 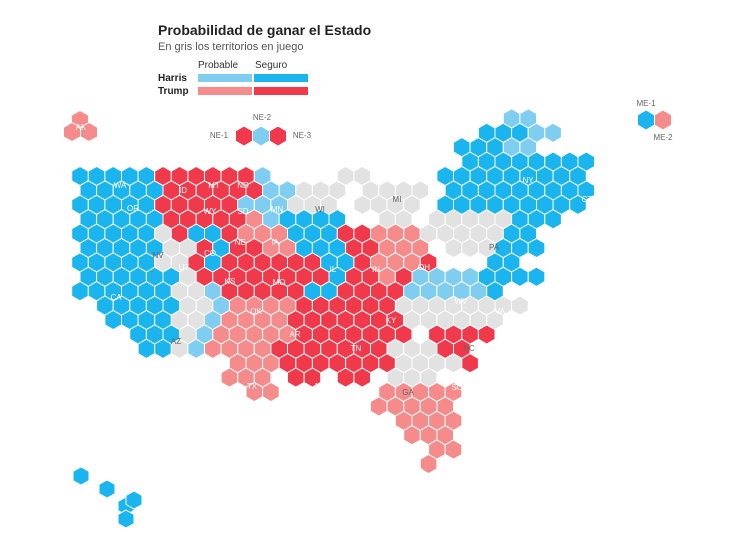 I want to click on state-label-ar: AR, so click(x=294, y=334).